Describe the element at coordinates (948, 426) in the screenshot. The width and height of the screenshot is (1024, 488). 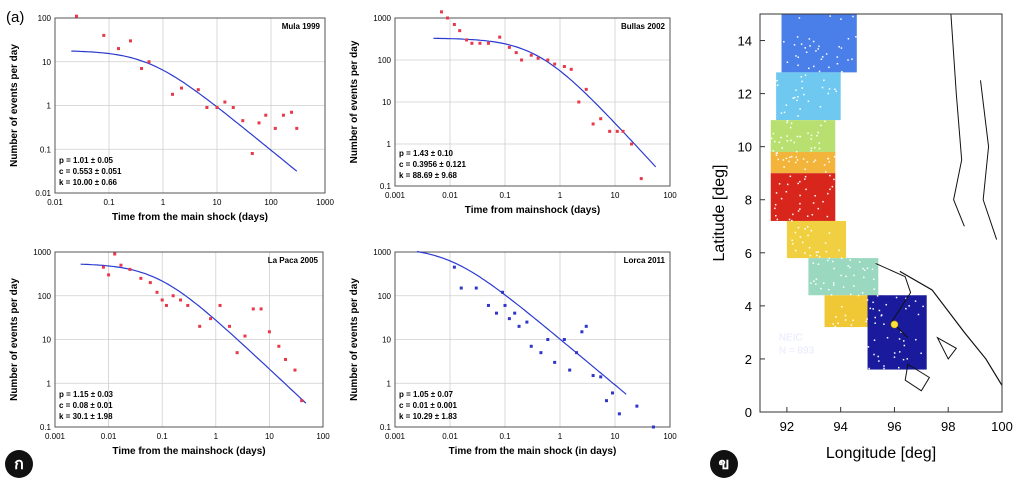
I see `x-tick-label: 98` at that location.